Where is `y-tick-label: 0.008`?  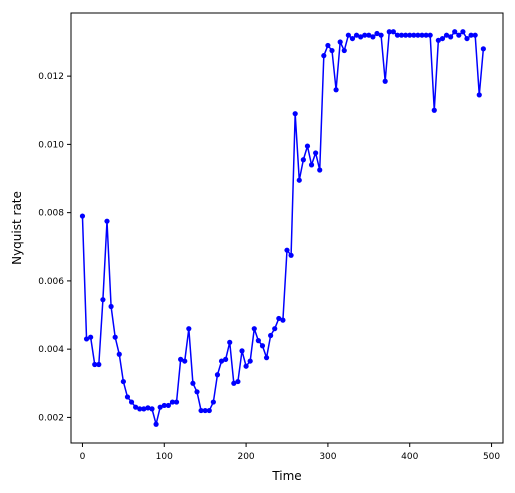
y-tick-label: 0.008 is located at coordinates (51, 214).